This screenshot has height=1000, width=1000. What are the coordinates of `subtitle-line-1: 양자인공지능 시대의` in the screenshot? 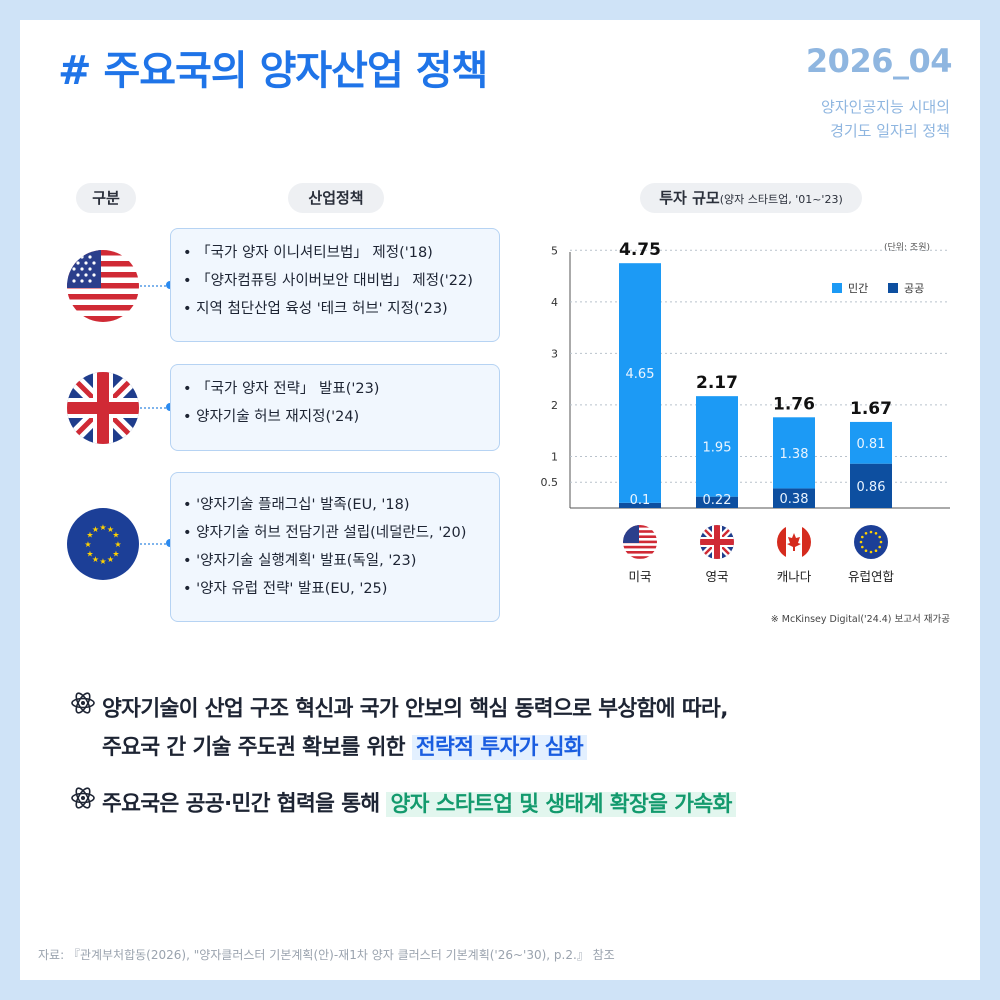 It's located at (885, 107).